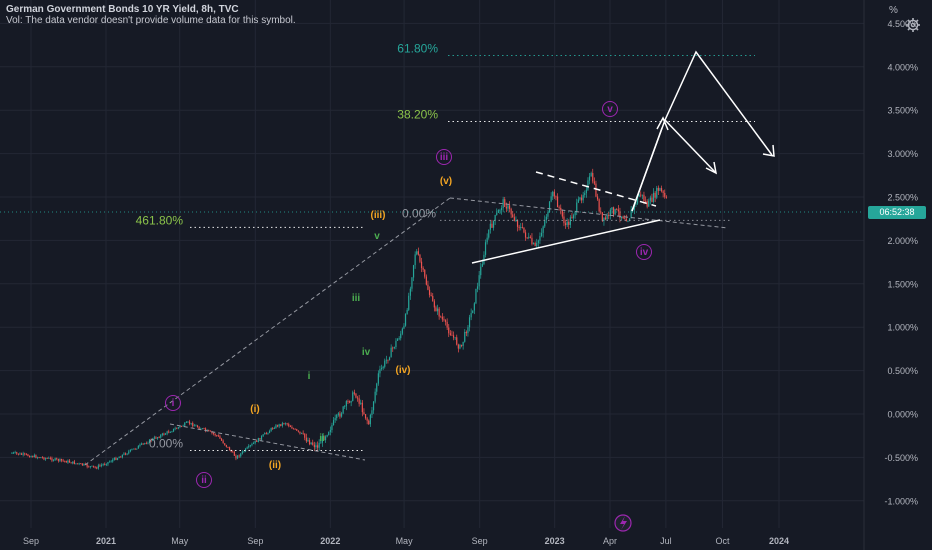  Describe the element at coordinates (366, 352) in the screenshot. I see `wave-label: iv` at that location.